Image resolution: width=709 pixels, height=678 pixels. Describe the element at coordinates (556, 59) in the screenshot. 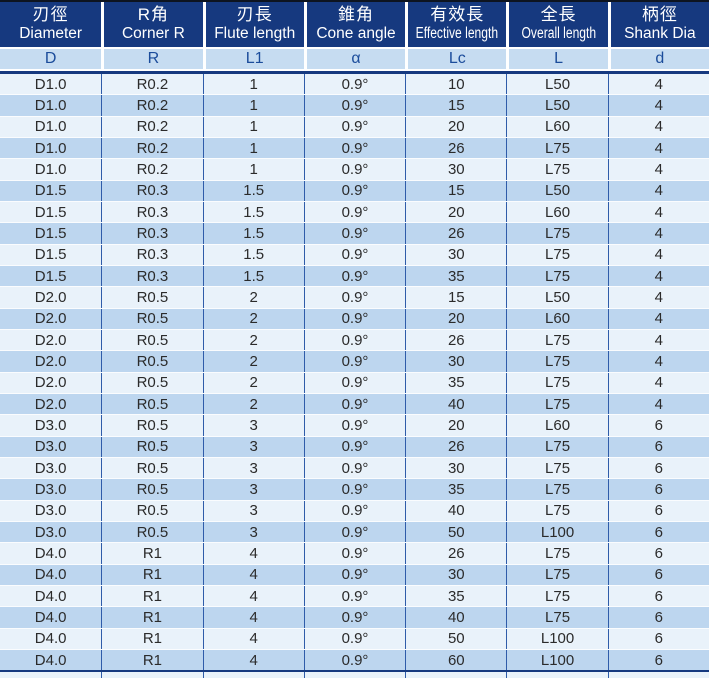

I see `unit-cell-l: L` at that location.